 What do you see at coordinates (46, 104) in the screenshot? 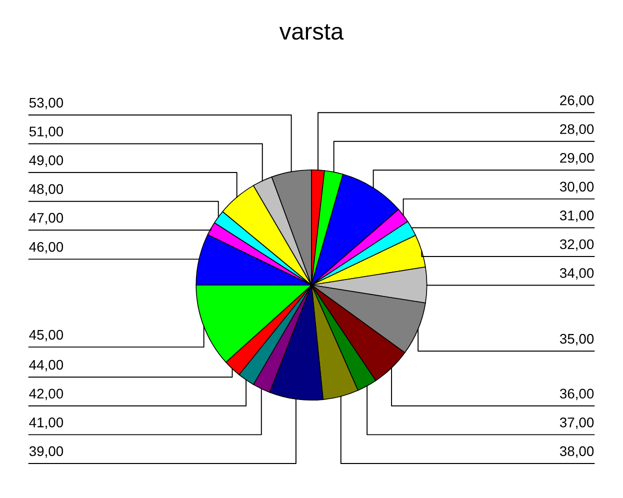
I see `slice-label: 53,00` at bounding box center [46, 104].